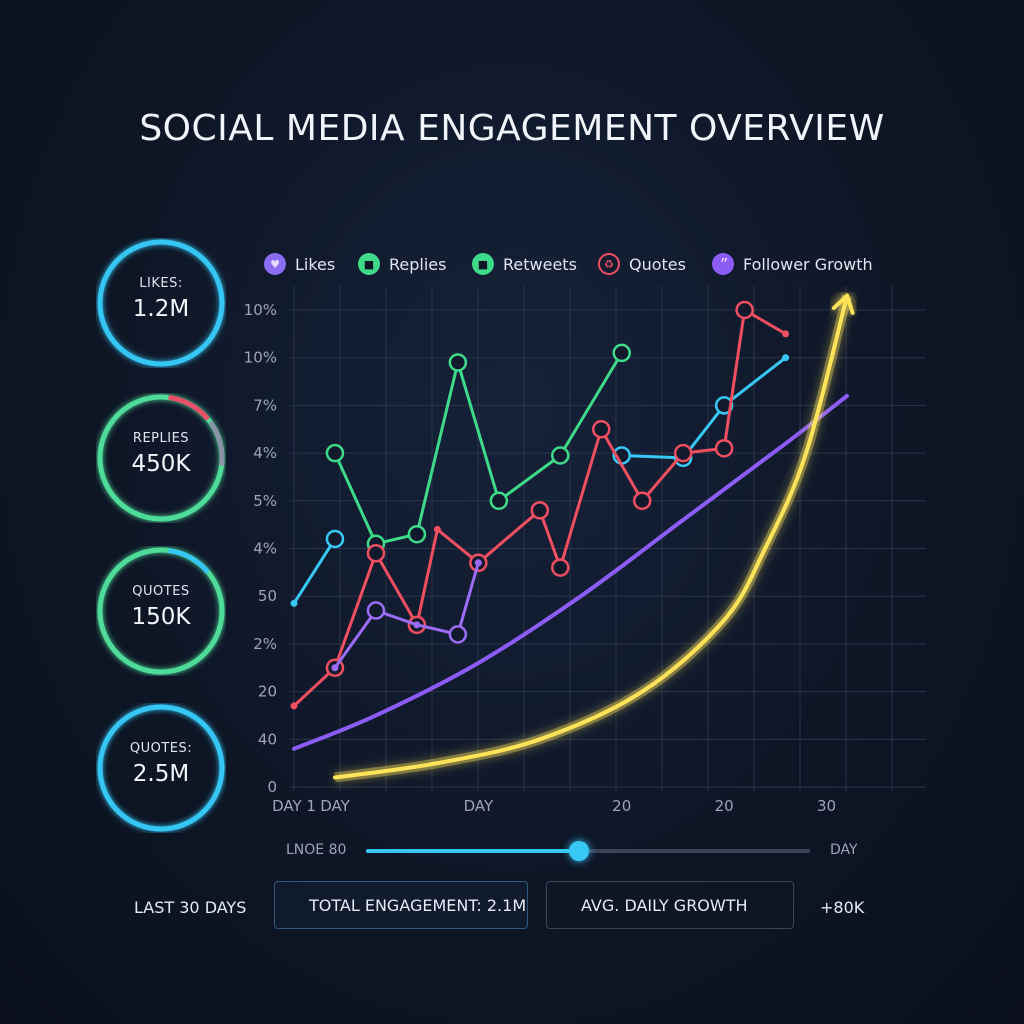  I want to click on slider-right-label: DAY, so click(844, 850).